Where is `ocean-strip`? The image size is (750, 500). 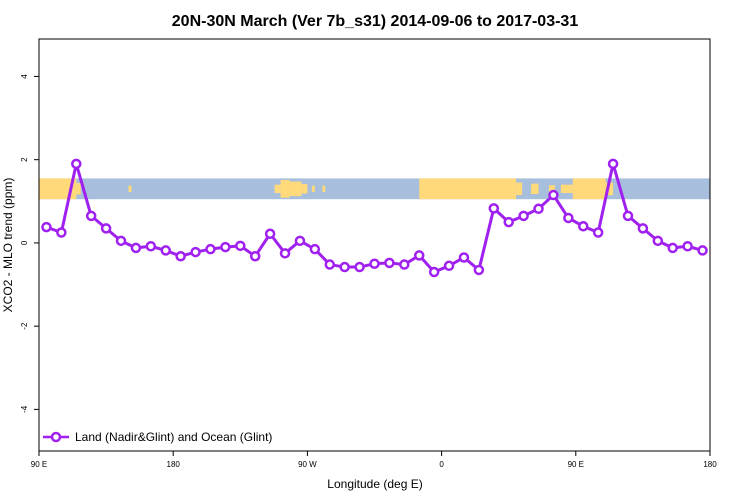 ocean-strip is located at coordinates (374, 189).